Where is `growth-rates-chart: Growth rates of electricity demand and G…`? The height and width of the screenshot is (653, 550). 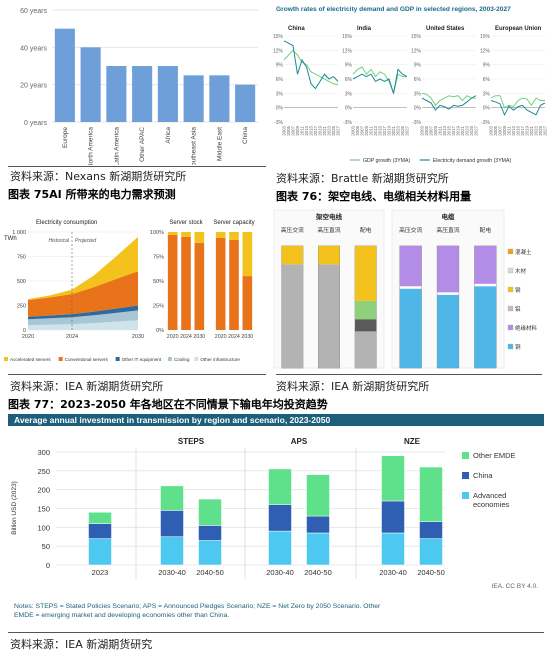 growth-rates-chart: Growth rates of electricity demand and G… is located at coordinates (411, 84).